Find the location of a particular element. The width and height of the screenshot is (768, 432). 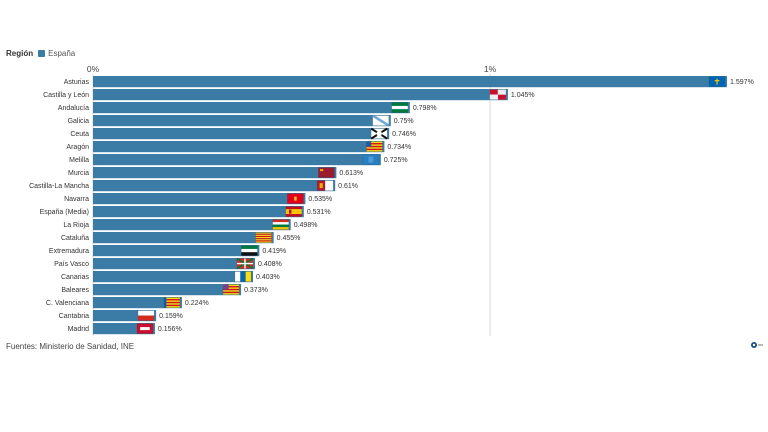

value-label: 0.156% is located at coordinates (170, 329).